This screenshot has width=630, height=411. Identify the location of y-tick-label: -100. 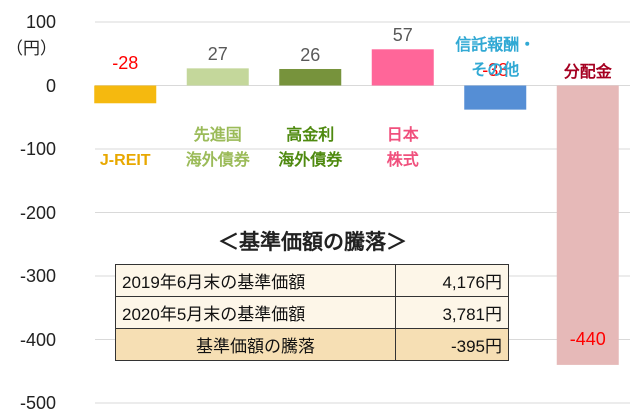
(37, 149).